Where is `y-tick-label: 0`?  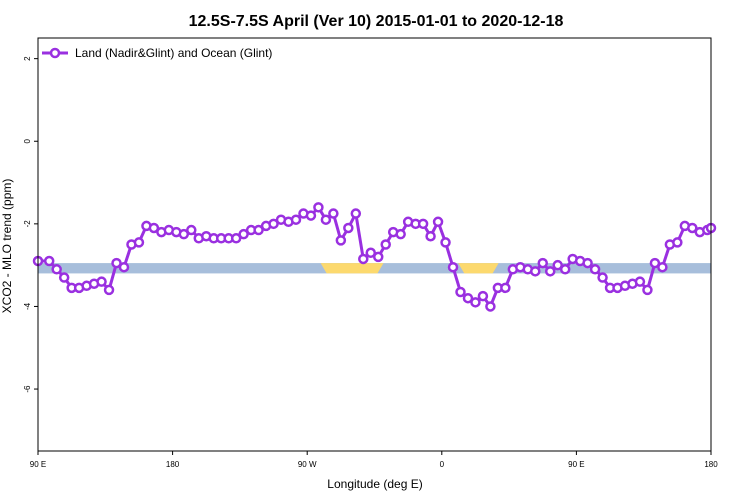
y-tick-label: 0 is located at coordinates (27, 140).